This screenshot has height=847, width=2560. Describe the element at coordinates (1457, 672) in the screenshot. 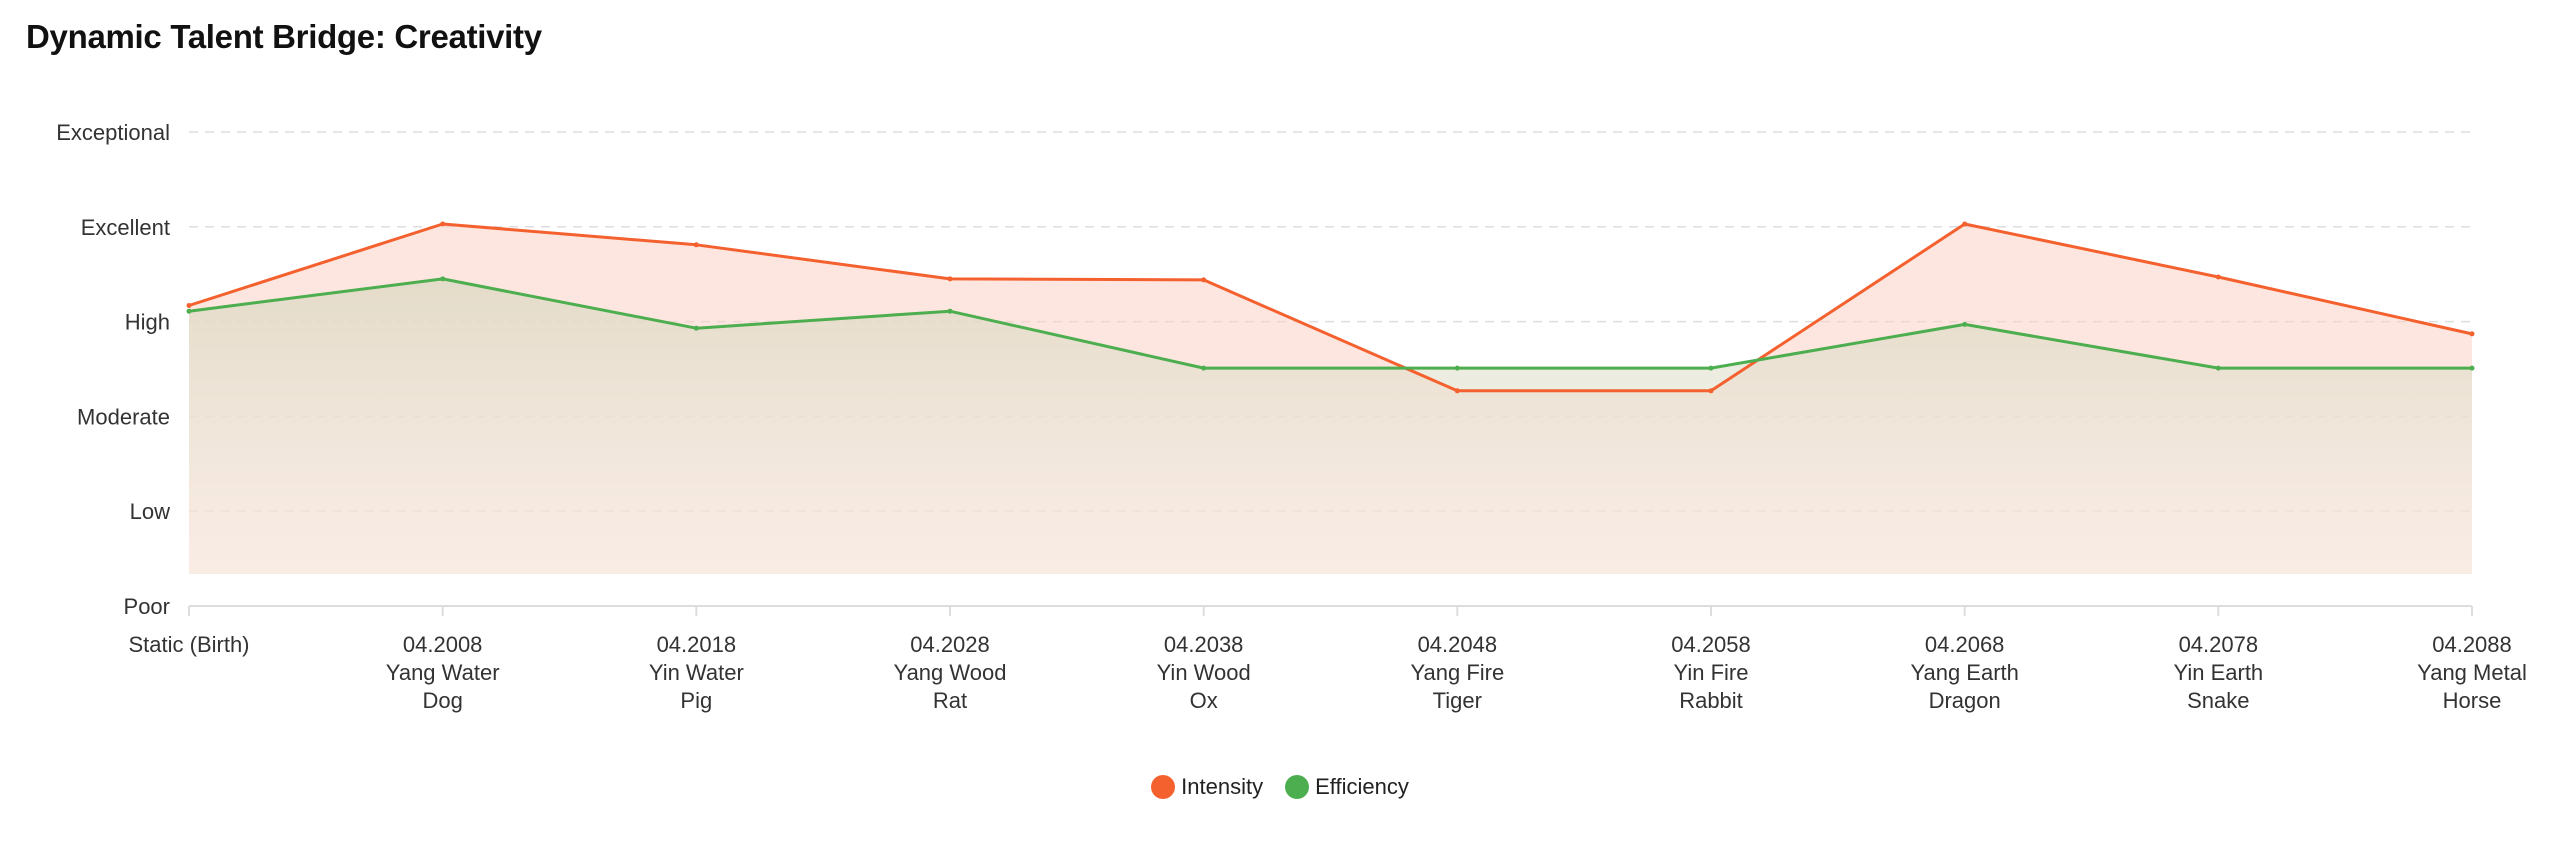

I see `x-tick-label: Yang Fire` at that location.